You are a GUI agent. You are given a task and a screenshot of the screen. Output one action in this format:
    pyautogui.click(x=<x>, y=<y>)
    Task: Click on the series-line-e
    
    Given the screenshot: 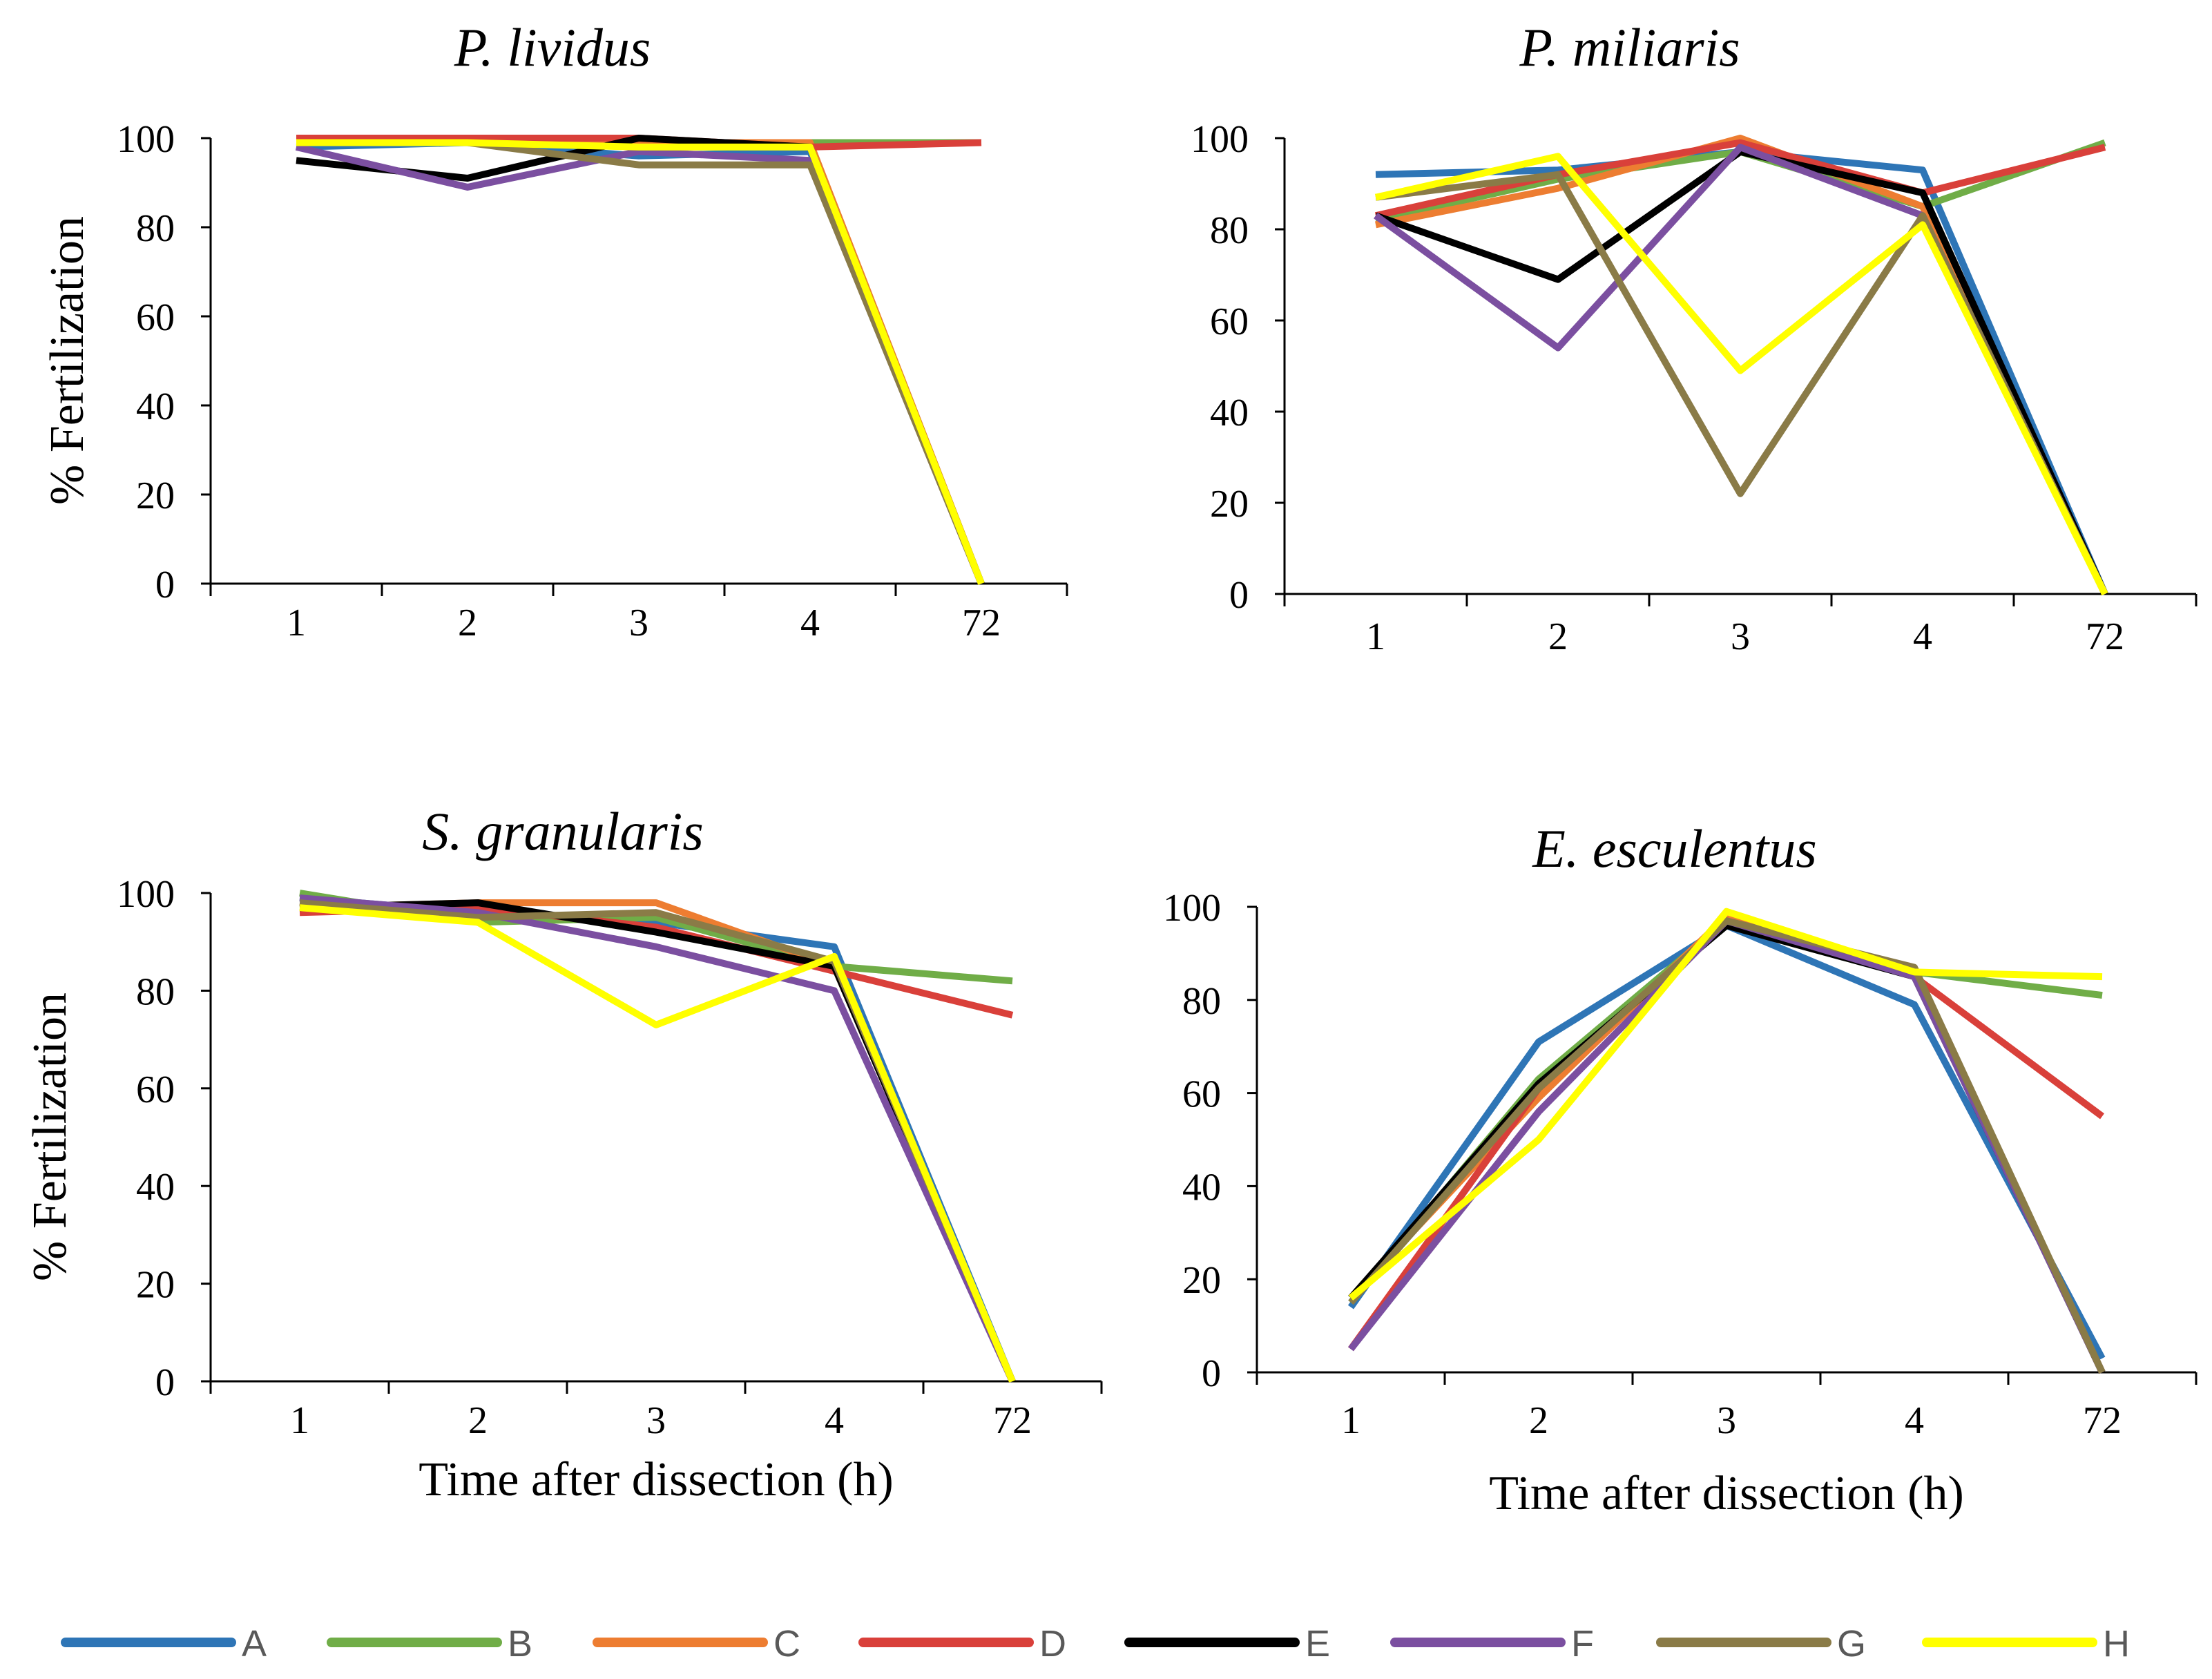 What is the action you would take?
    pyautogui.click(x=640, y=360)
    